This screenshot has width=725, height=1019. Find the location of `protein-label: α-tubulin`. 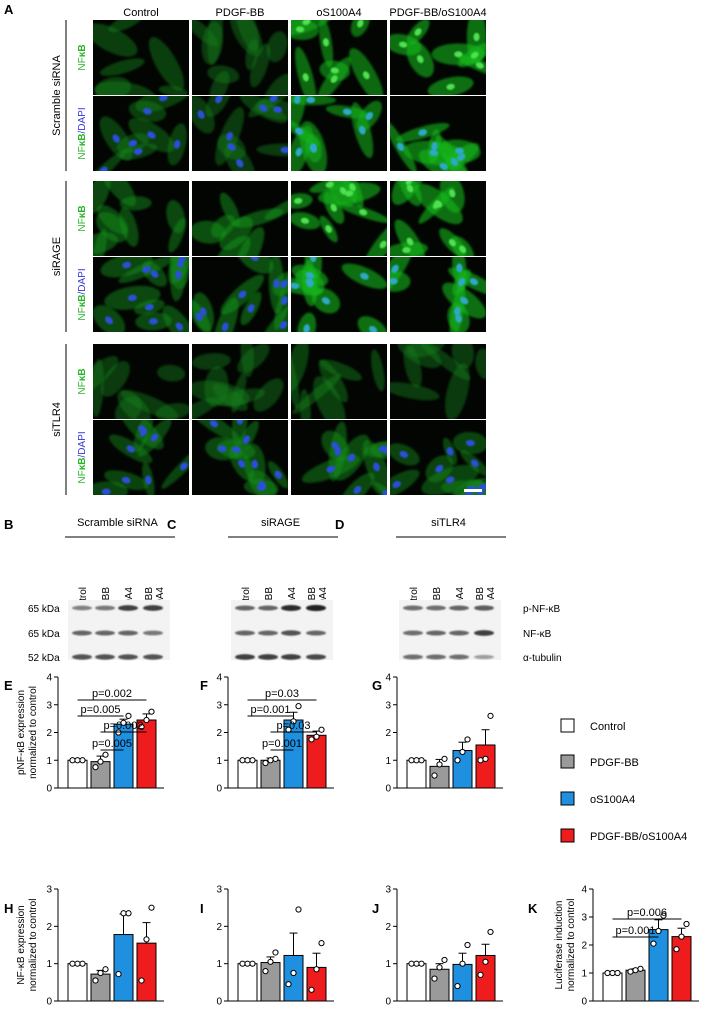

protein-label: α-tubulin is located at coordinates (542, 658).